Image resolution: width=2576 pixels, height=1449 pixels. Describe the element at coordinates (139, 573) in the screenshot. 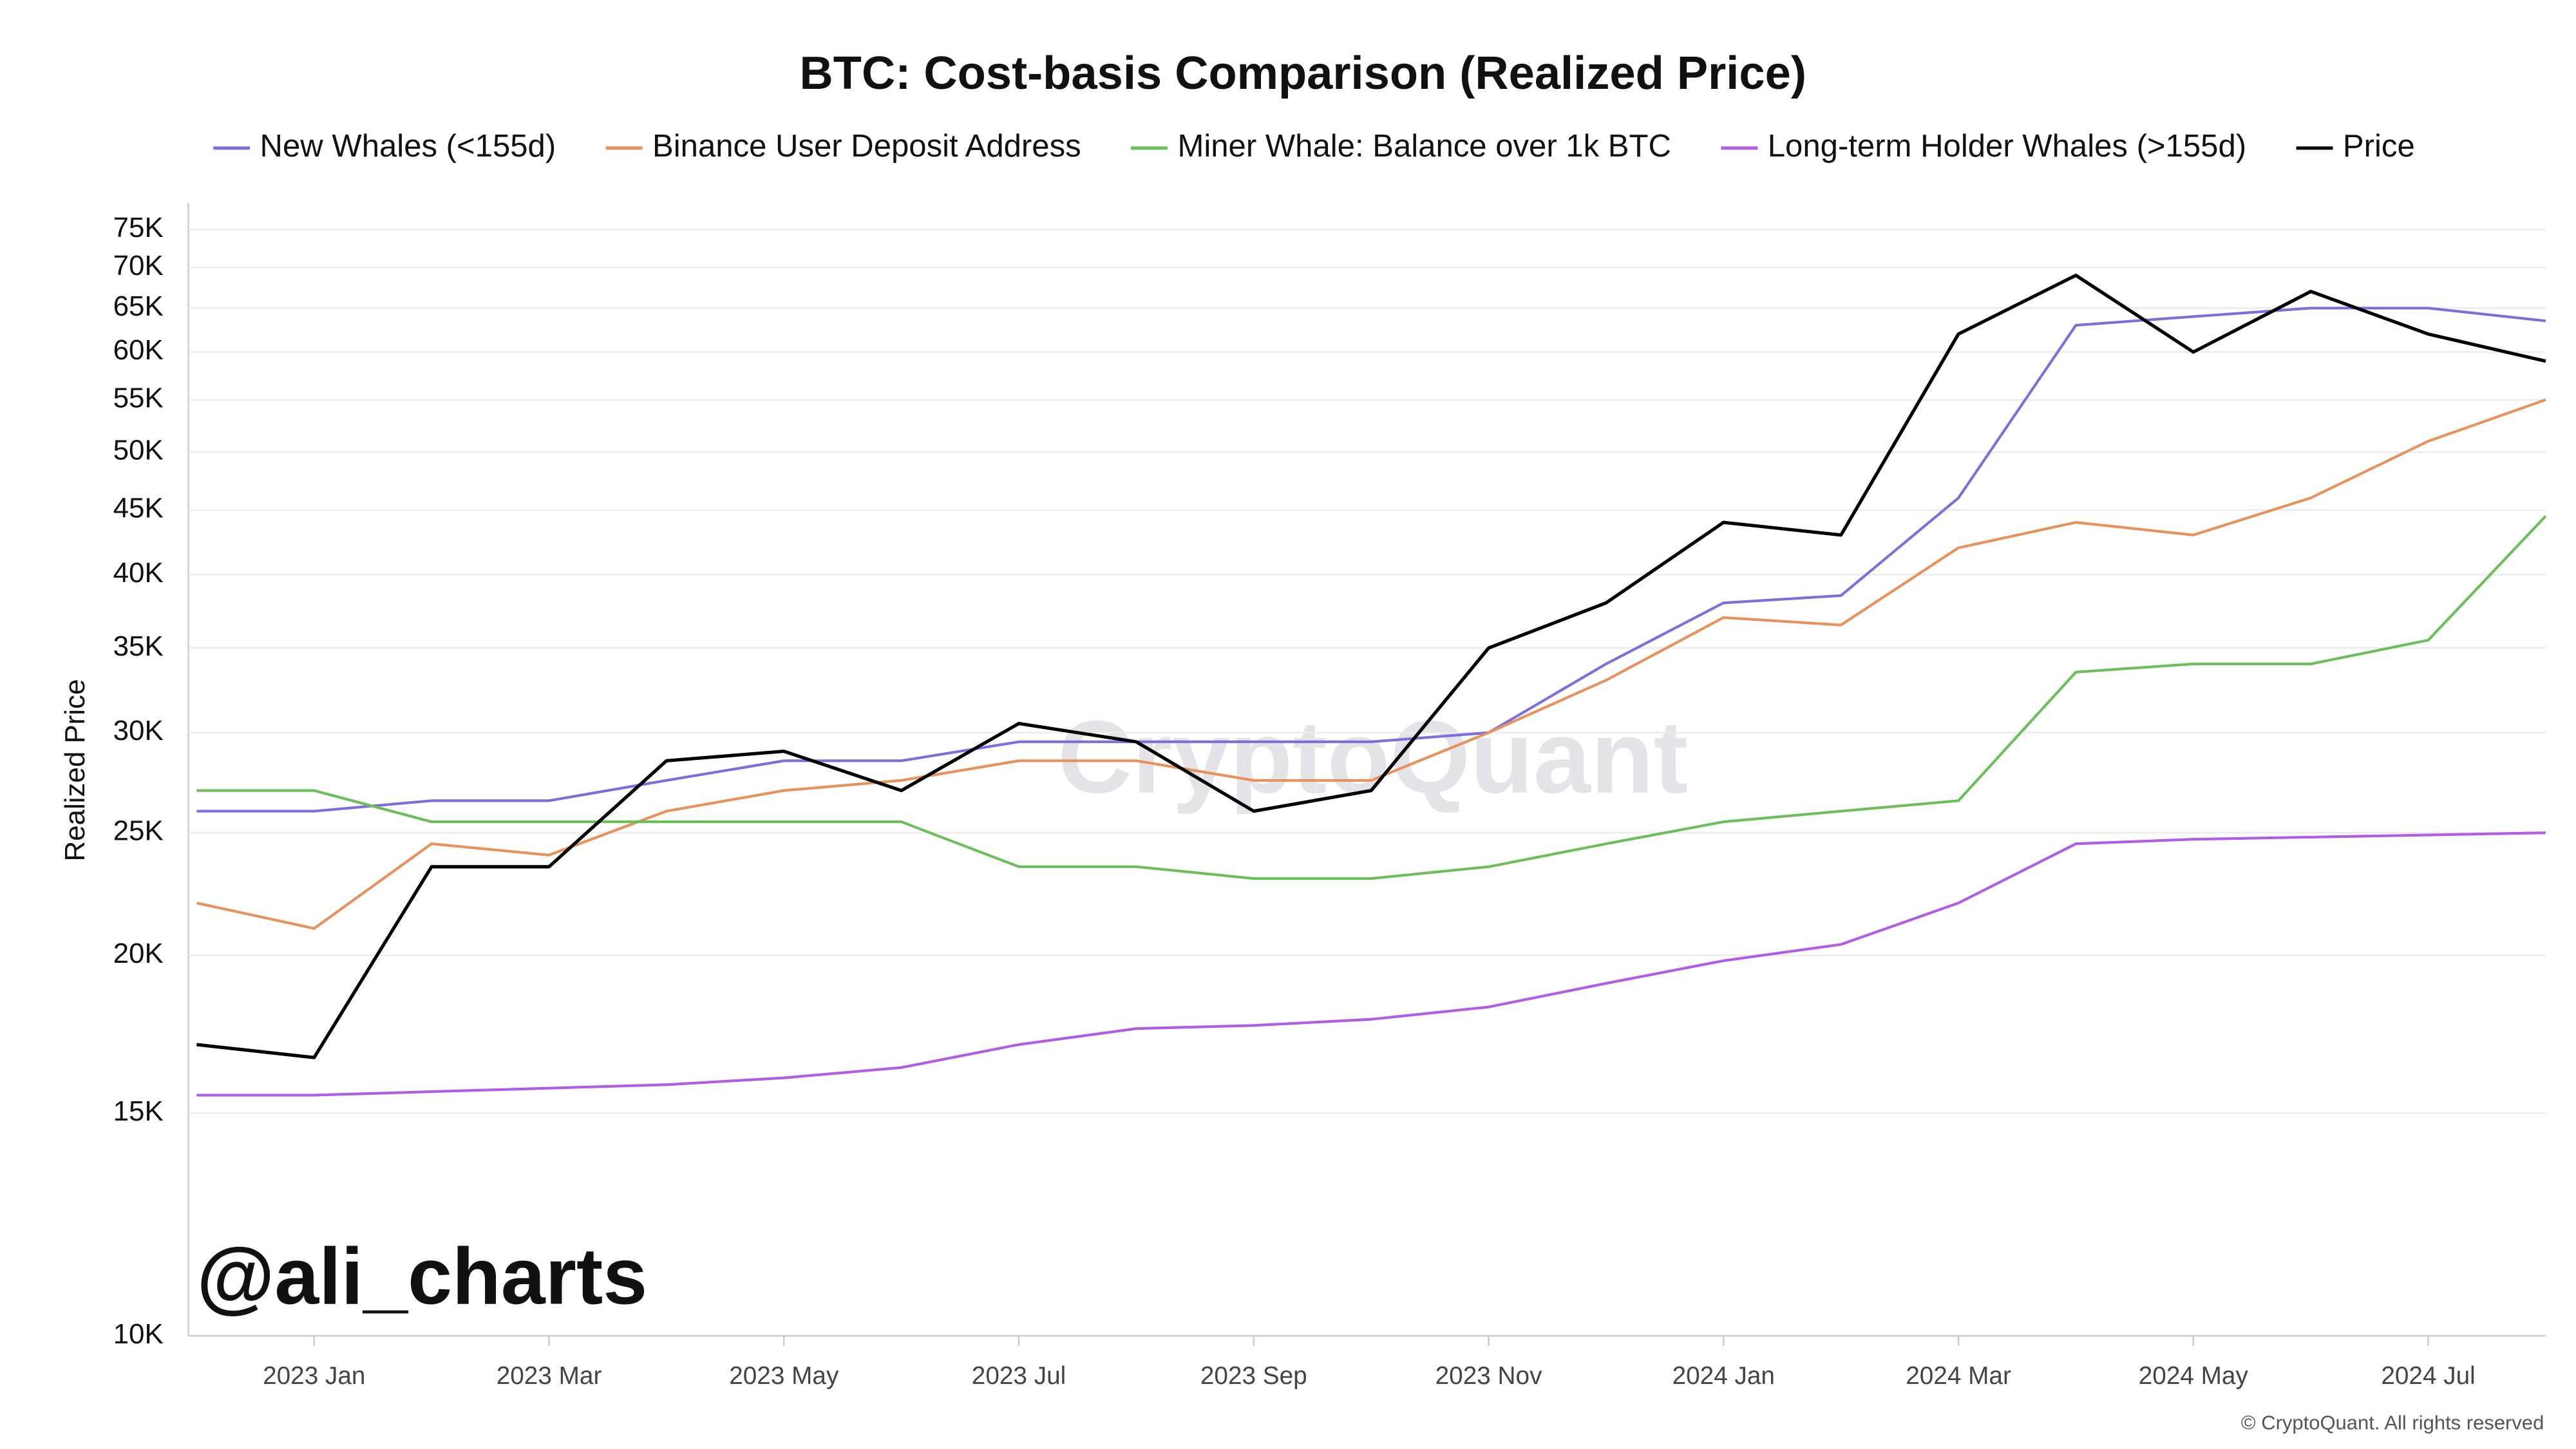

I see `y-tick-label: 40K` at that location.